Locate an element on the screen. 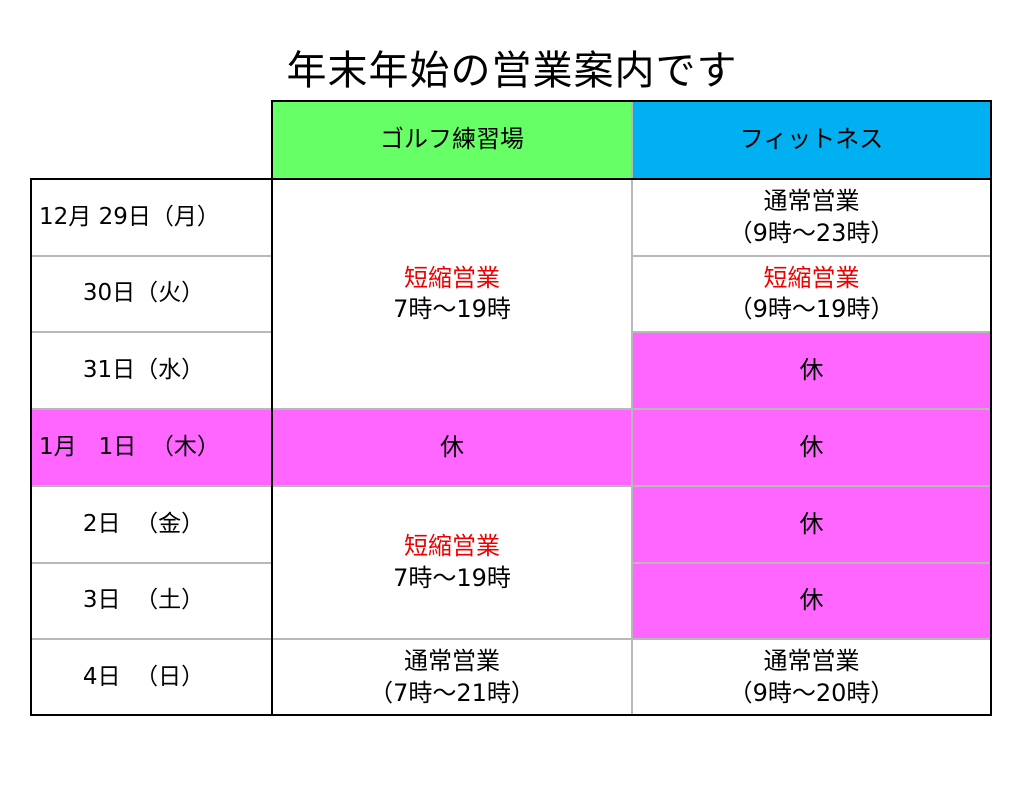 The image size is (1024, 800). fitness-dec30: 短縮営業 （9時～19時） is located at coordinates (811, 294).